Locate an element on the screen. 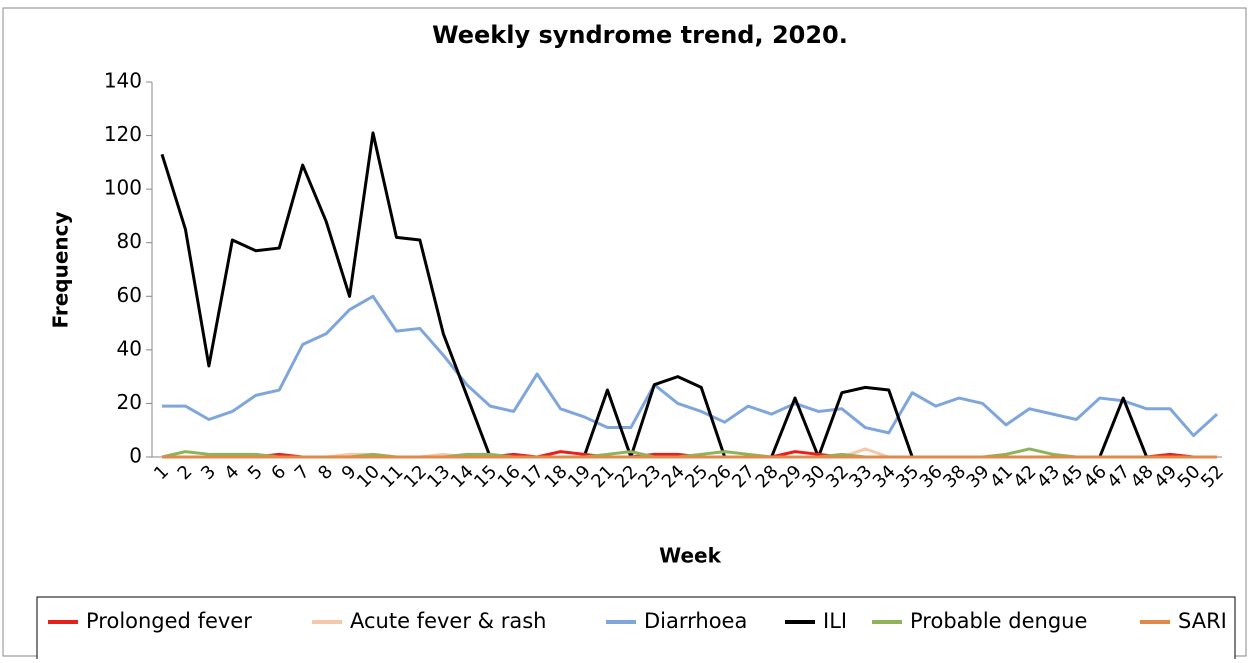 This screenshot has height=663, width=1249. y-tick-label: 140 is located at coordinates (123, 81).